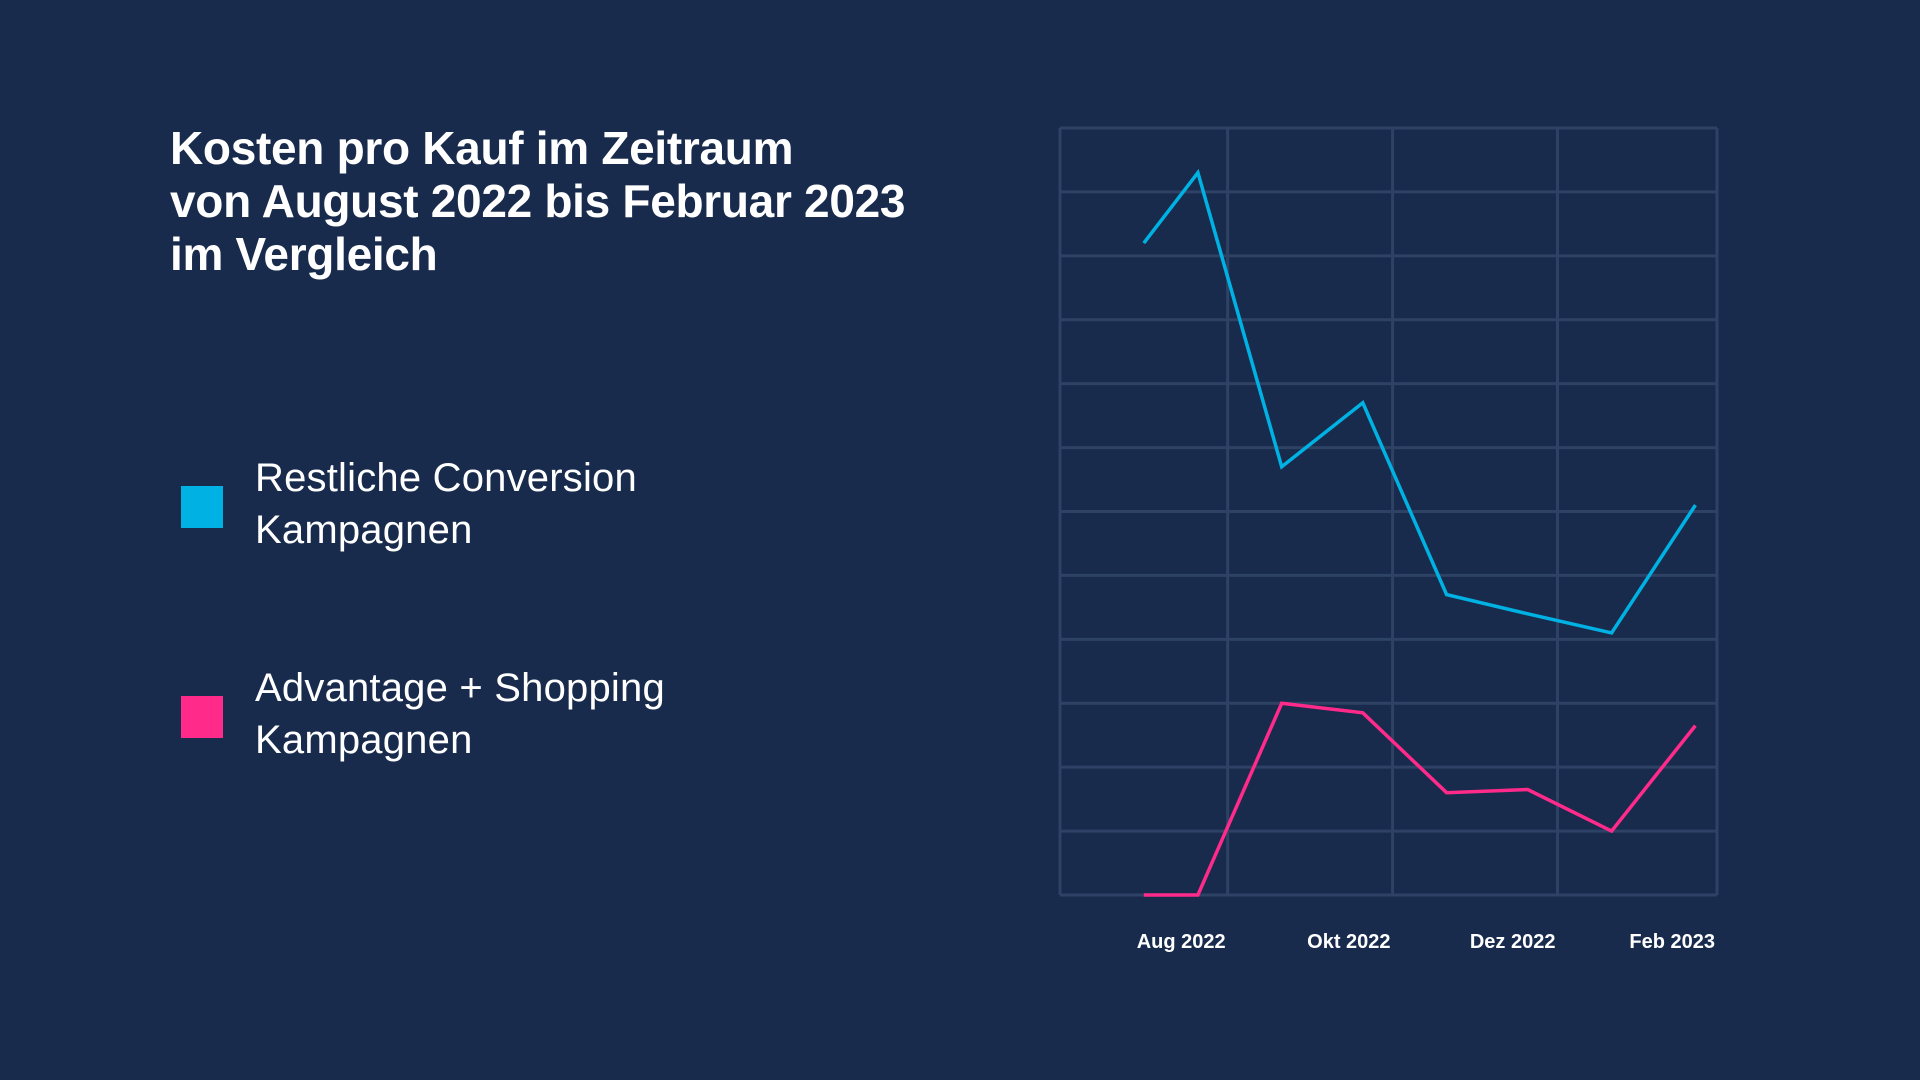 This screenshot has height=1080, width=1920. What do you see at coordinates (482, 148) in the screenshot?
I see `title-line-1: Kosten pro Kauf im Zeitraum` at bounding box center [482, 148].